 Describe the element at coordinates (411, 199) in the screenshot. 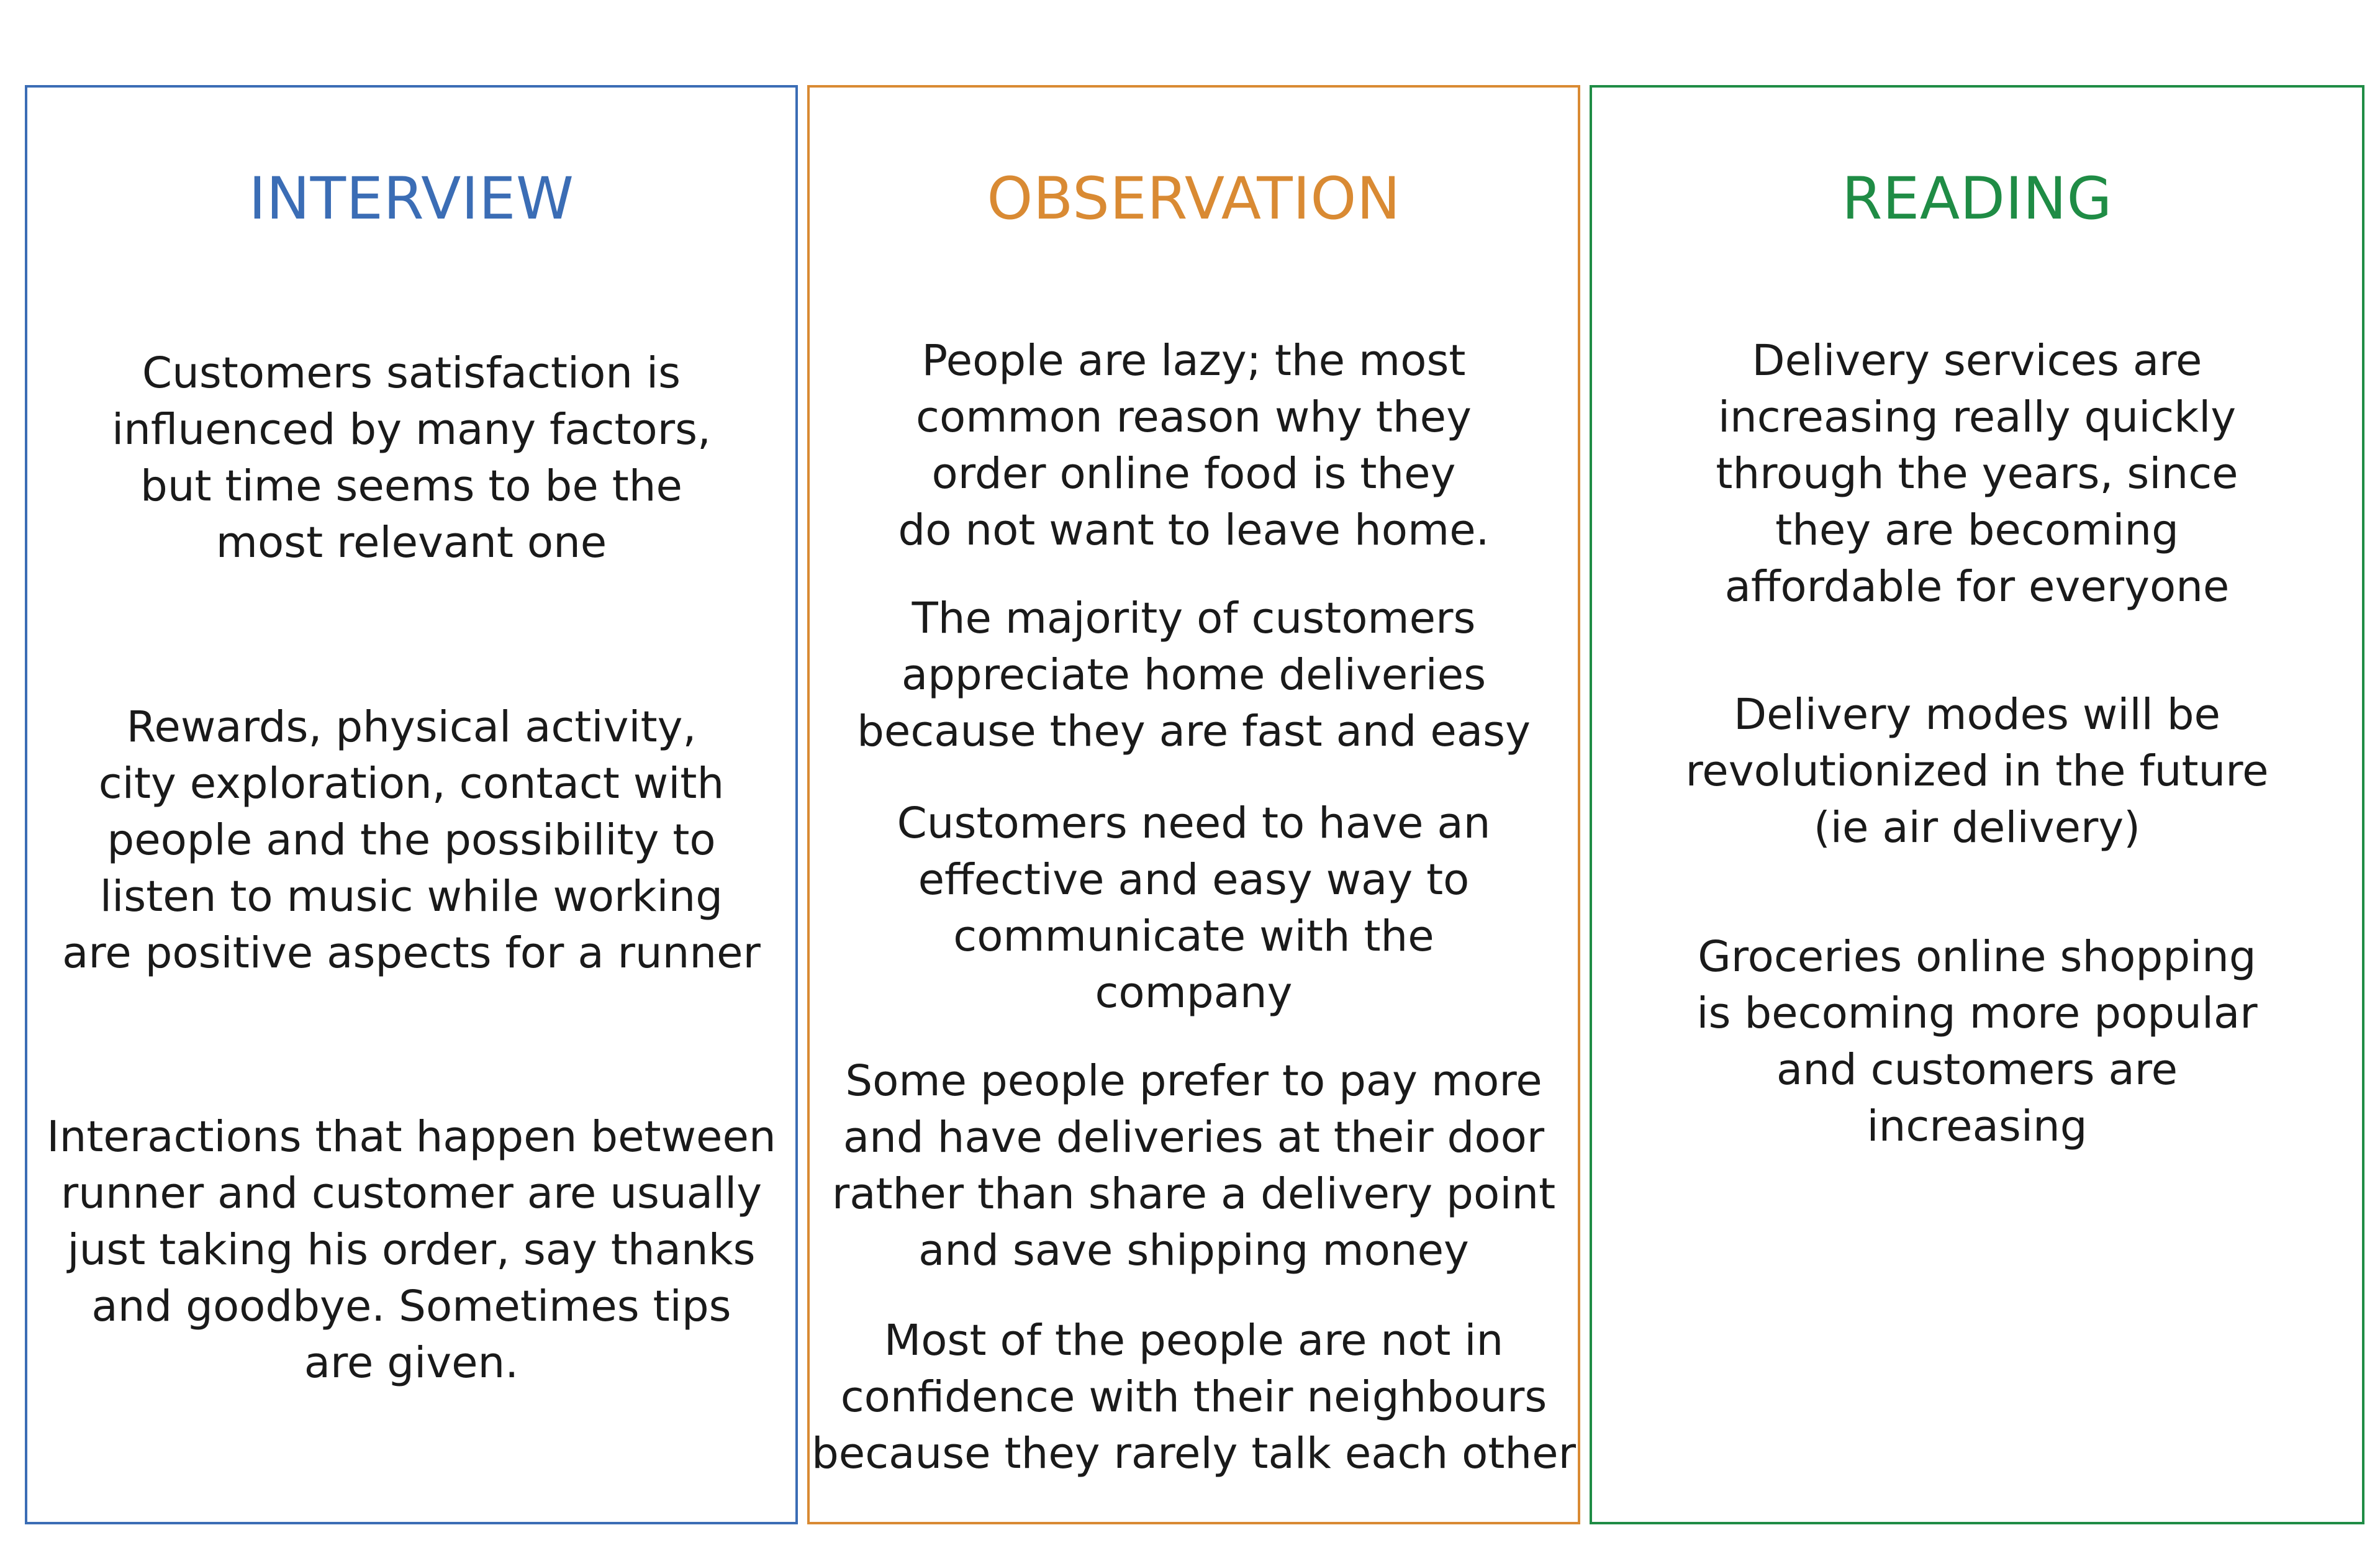

I see `interview-title: INTERVIEW` at that location.